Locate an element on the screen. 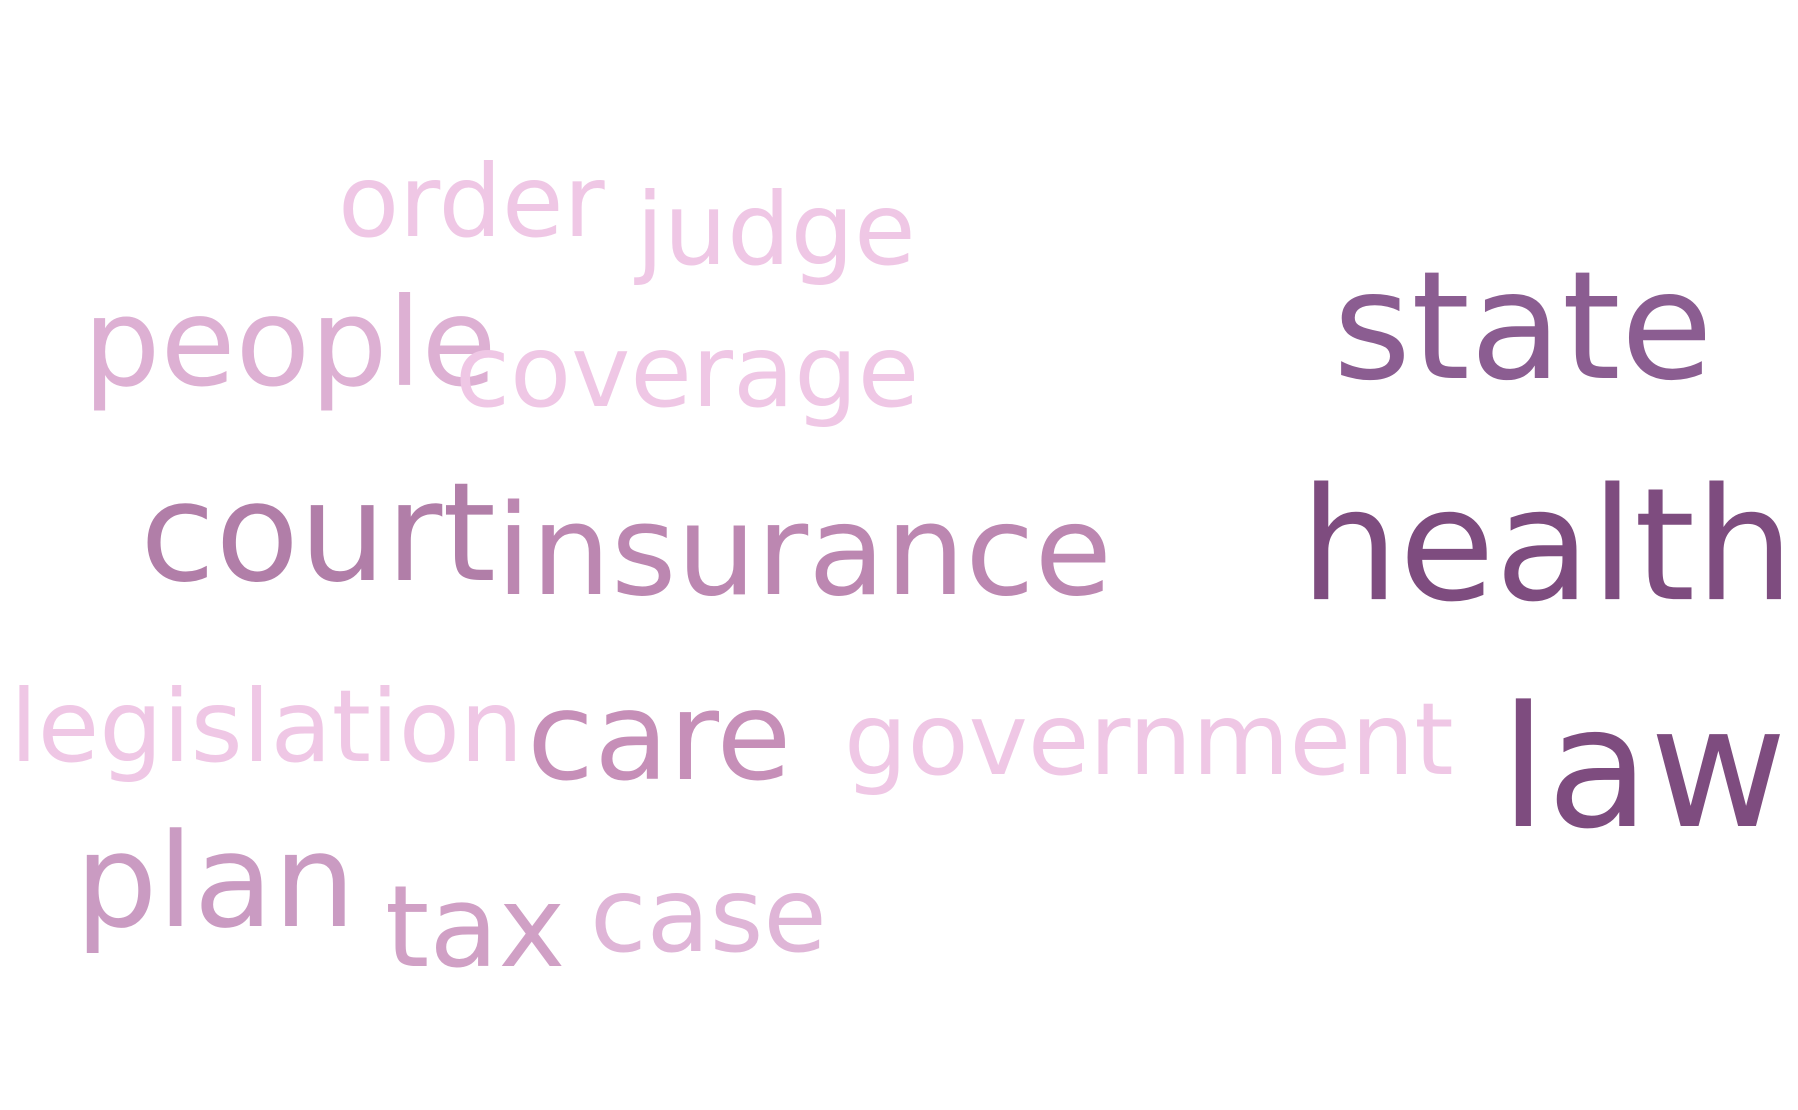 This screenshot has width=1798, height=1110. word-judge: judge is located at coordinates (776, 229).